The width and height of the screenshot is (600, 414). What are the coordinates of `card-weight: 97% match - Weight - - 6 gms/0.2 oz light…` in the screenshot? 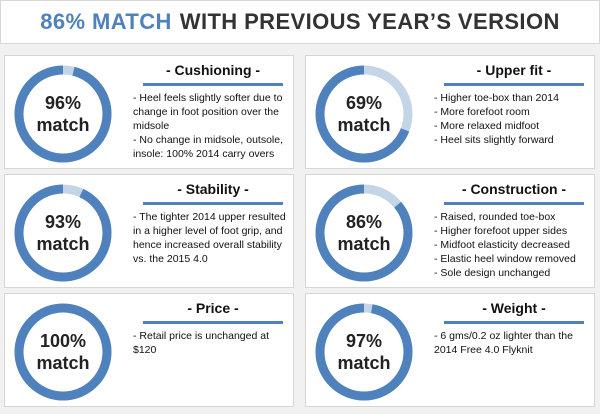 It's located at (450, 350).